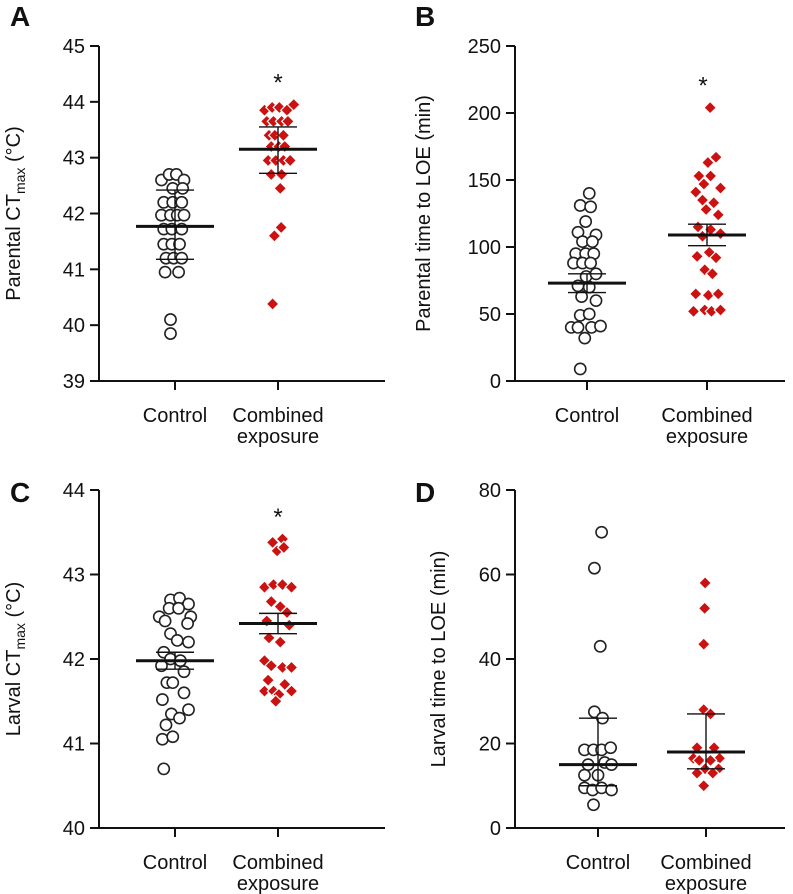  Describe the element at coordinates (484, 47) in the screenshot. I see `y-tick-label: 250` at that location.